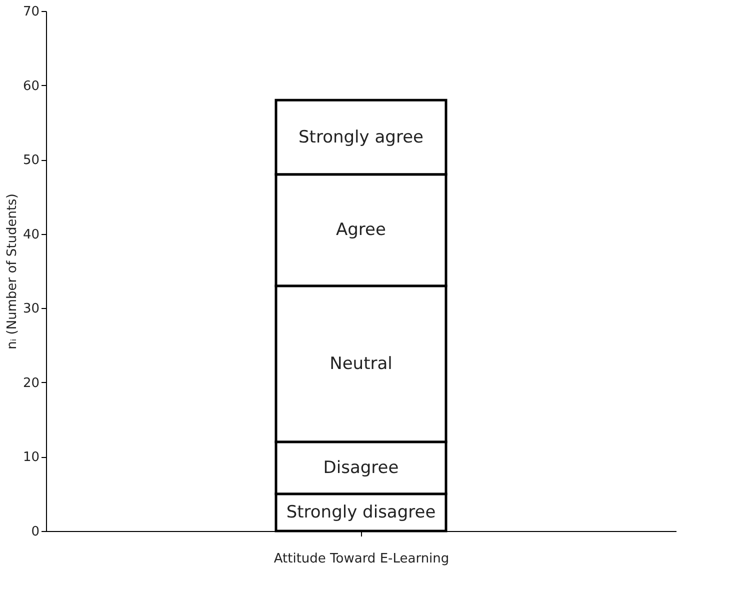  I want to click on series-label: Strongly disagree, so click(361, 512).